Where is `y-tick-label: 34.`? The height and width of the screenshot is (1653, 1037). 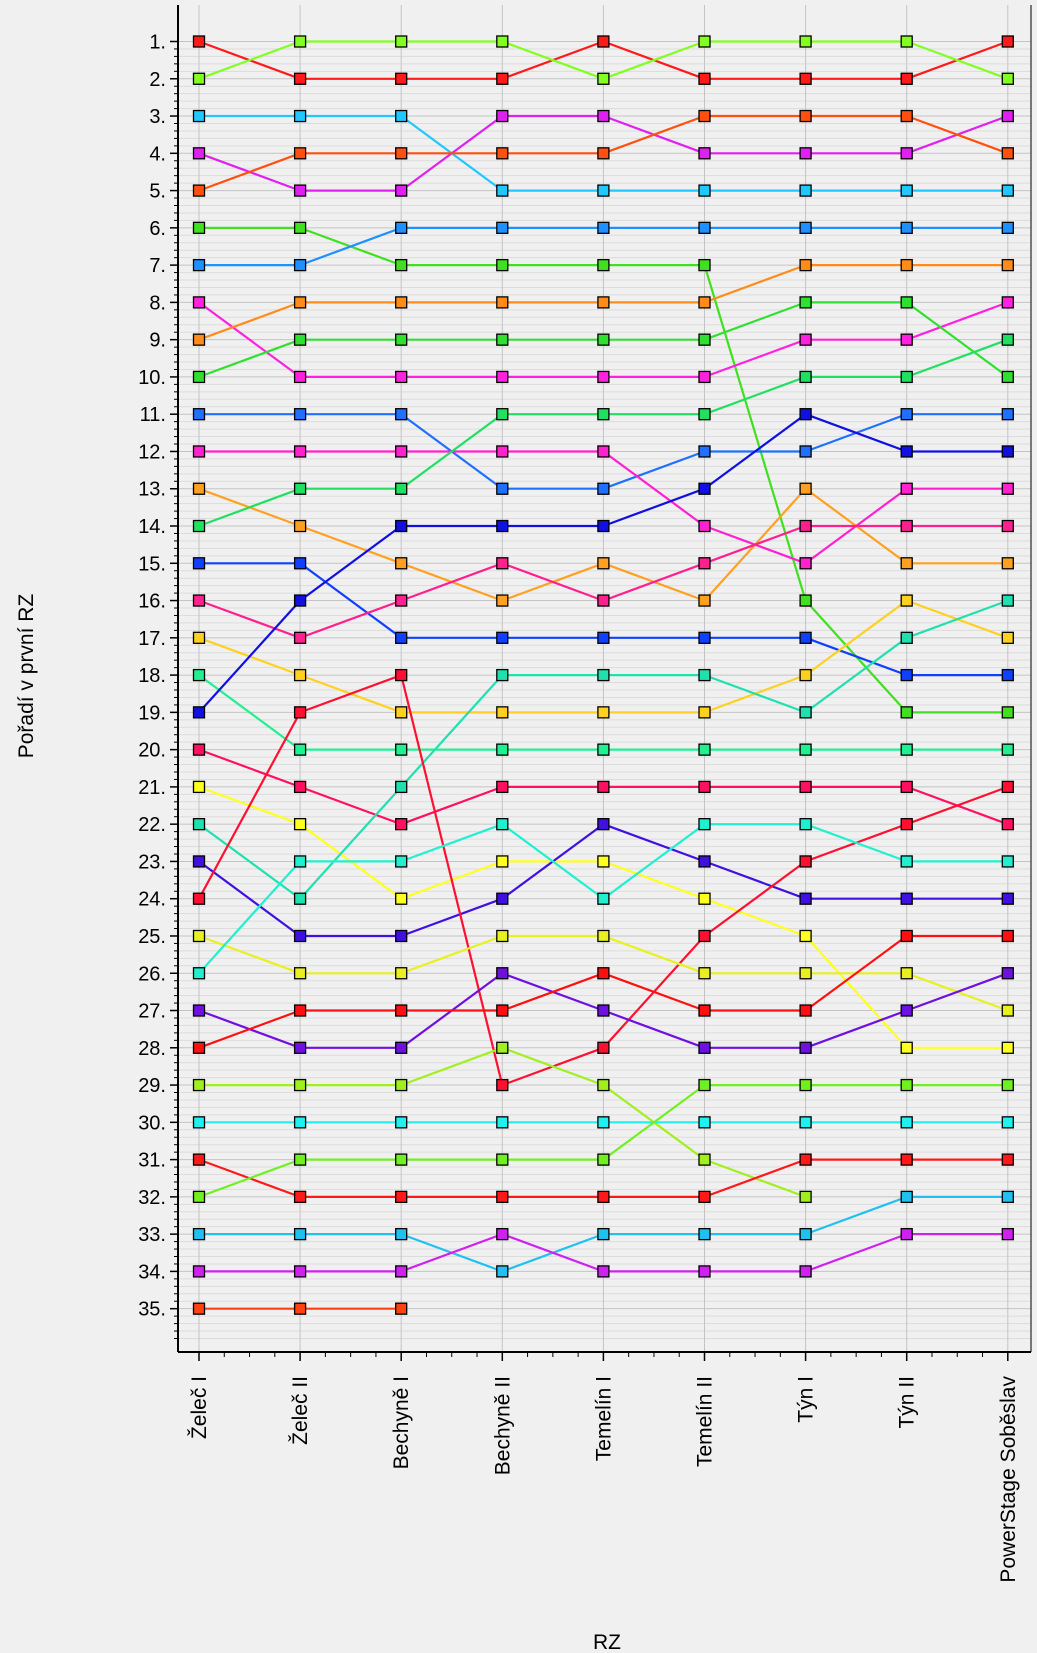 y-tick-label: 34. is located at coordinates (152, 1272).